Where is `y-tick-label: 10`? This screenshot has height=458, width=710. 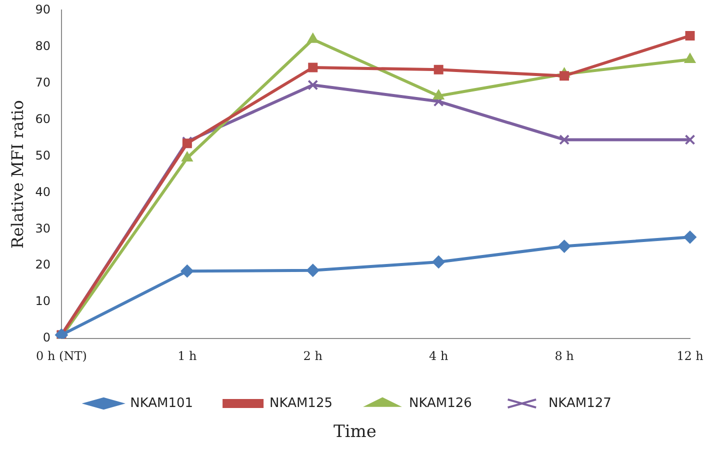 y-tick-label: 10 is located at coordinates (42, 301).